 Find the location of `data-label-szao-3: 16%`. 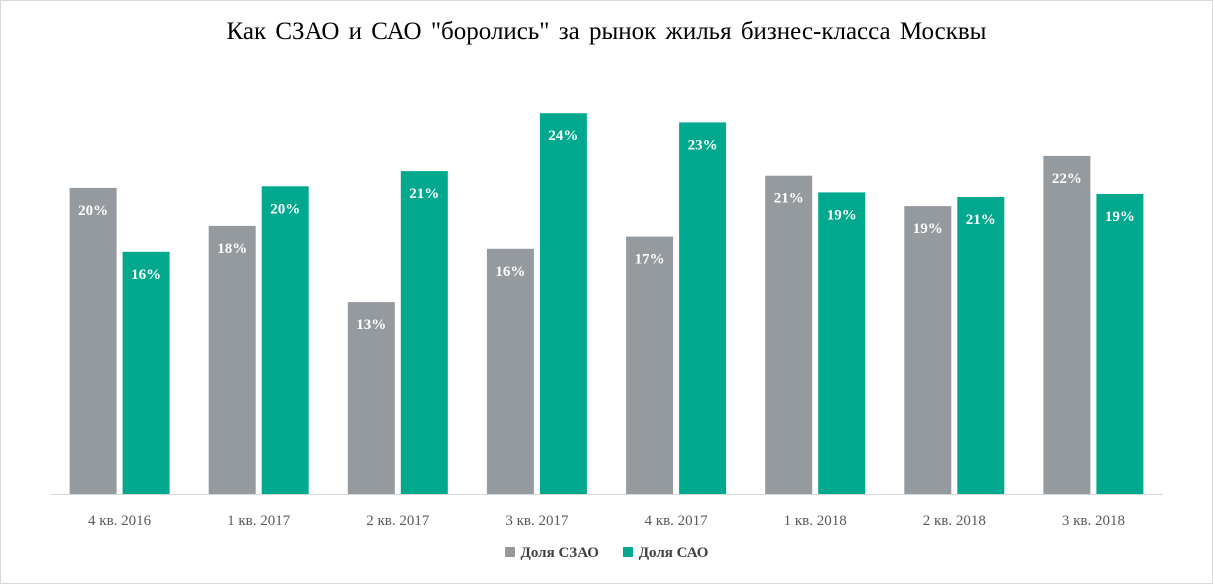

data-label-szao-3: 16% is located at coordinates (510, 272).